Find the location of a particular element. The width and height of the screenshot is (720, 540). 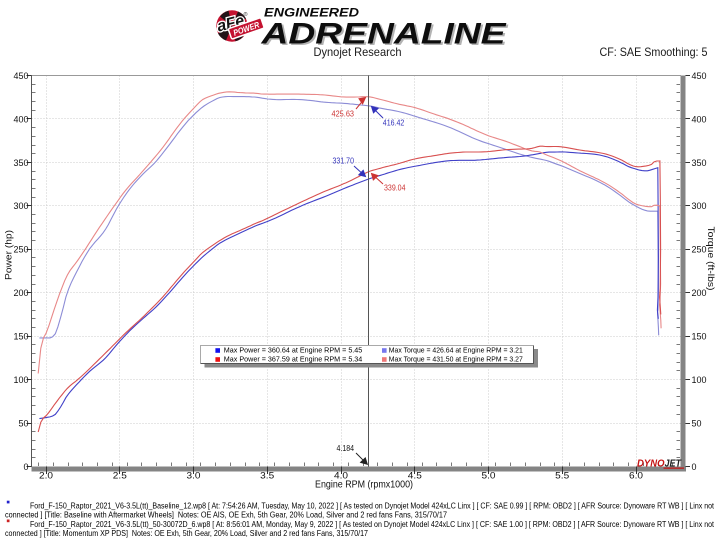

svg-text: ENGINEERED is located at coordinates (311, 13).